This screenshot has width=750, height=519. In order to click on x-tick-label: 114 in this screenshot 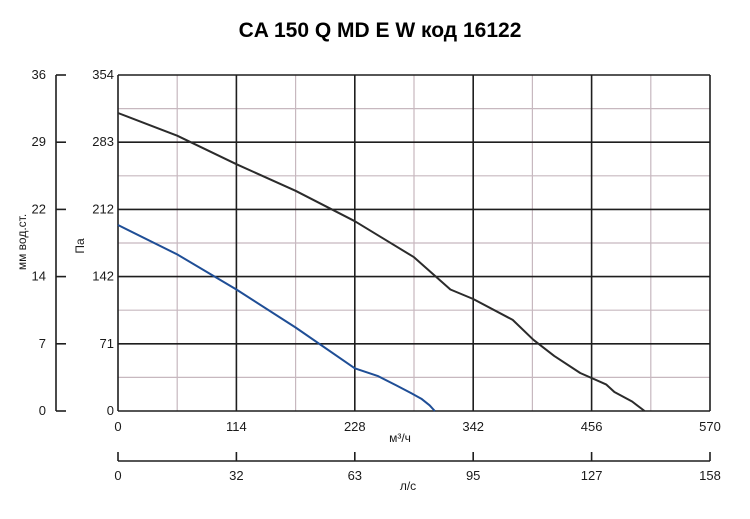, I will do `click(236, 426)`.